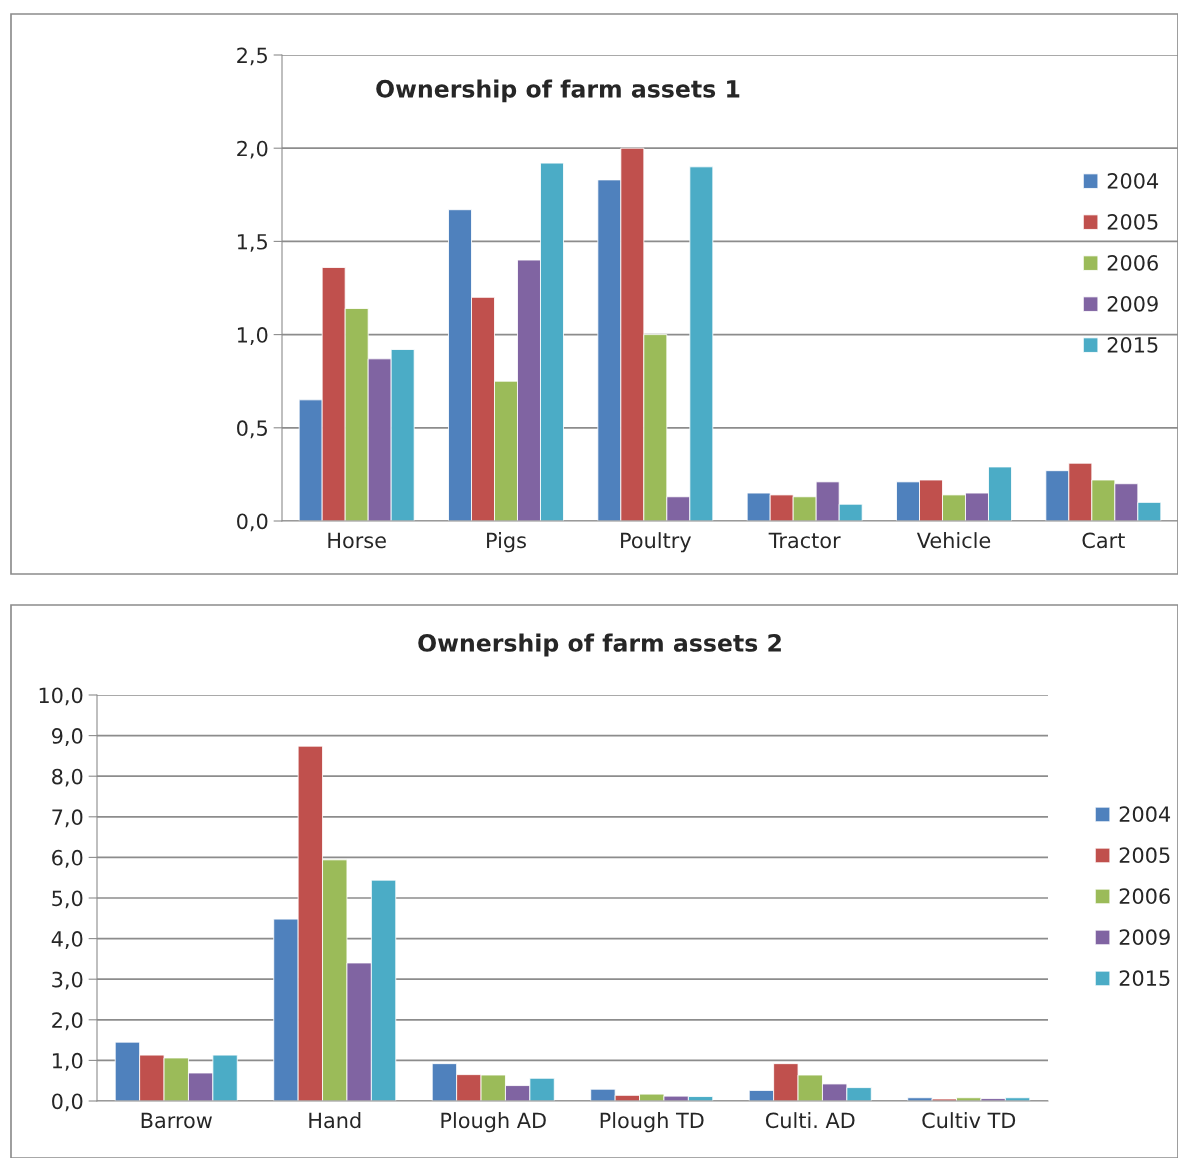  Describe the element at coordinates (335, 1120) in the screenshot. I see `x-tick-label: Hand` at that location.